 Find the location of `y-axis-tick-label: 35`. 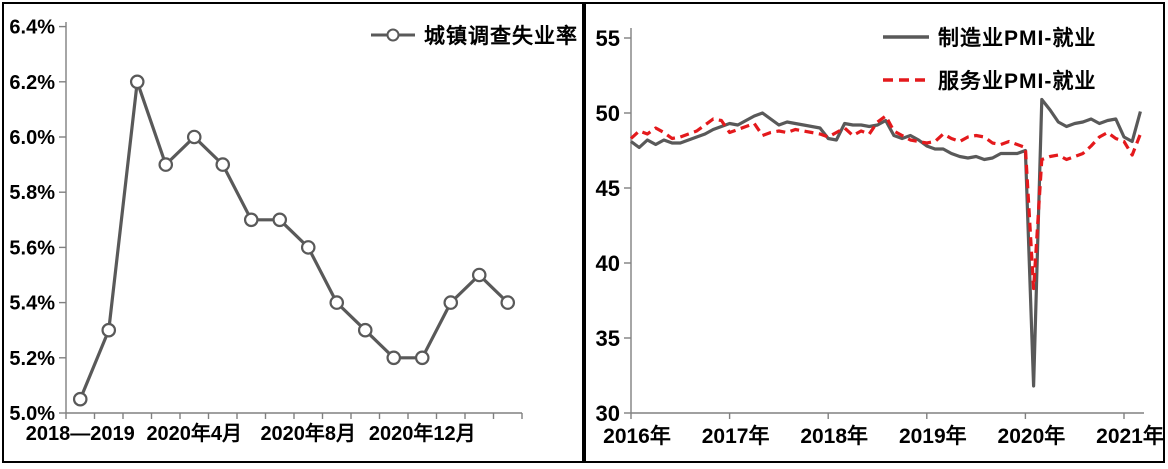

y-axis-tick-label: 35 is located at coordinates (608, 338).